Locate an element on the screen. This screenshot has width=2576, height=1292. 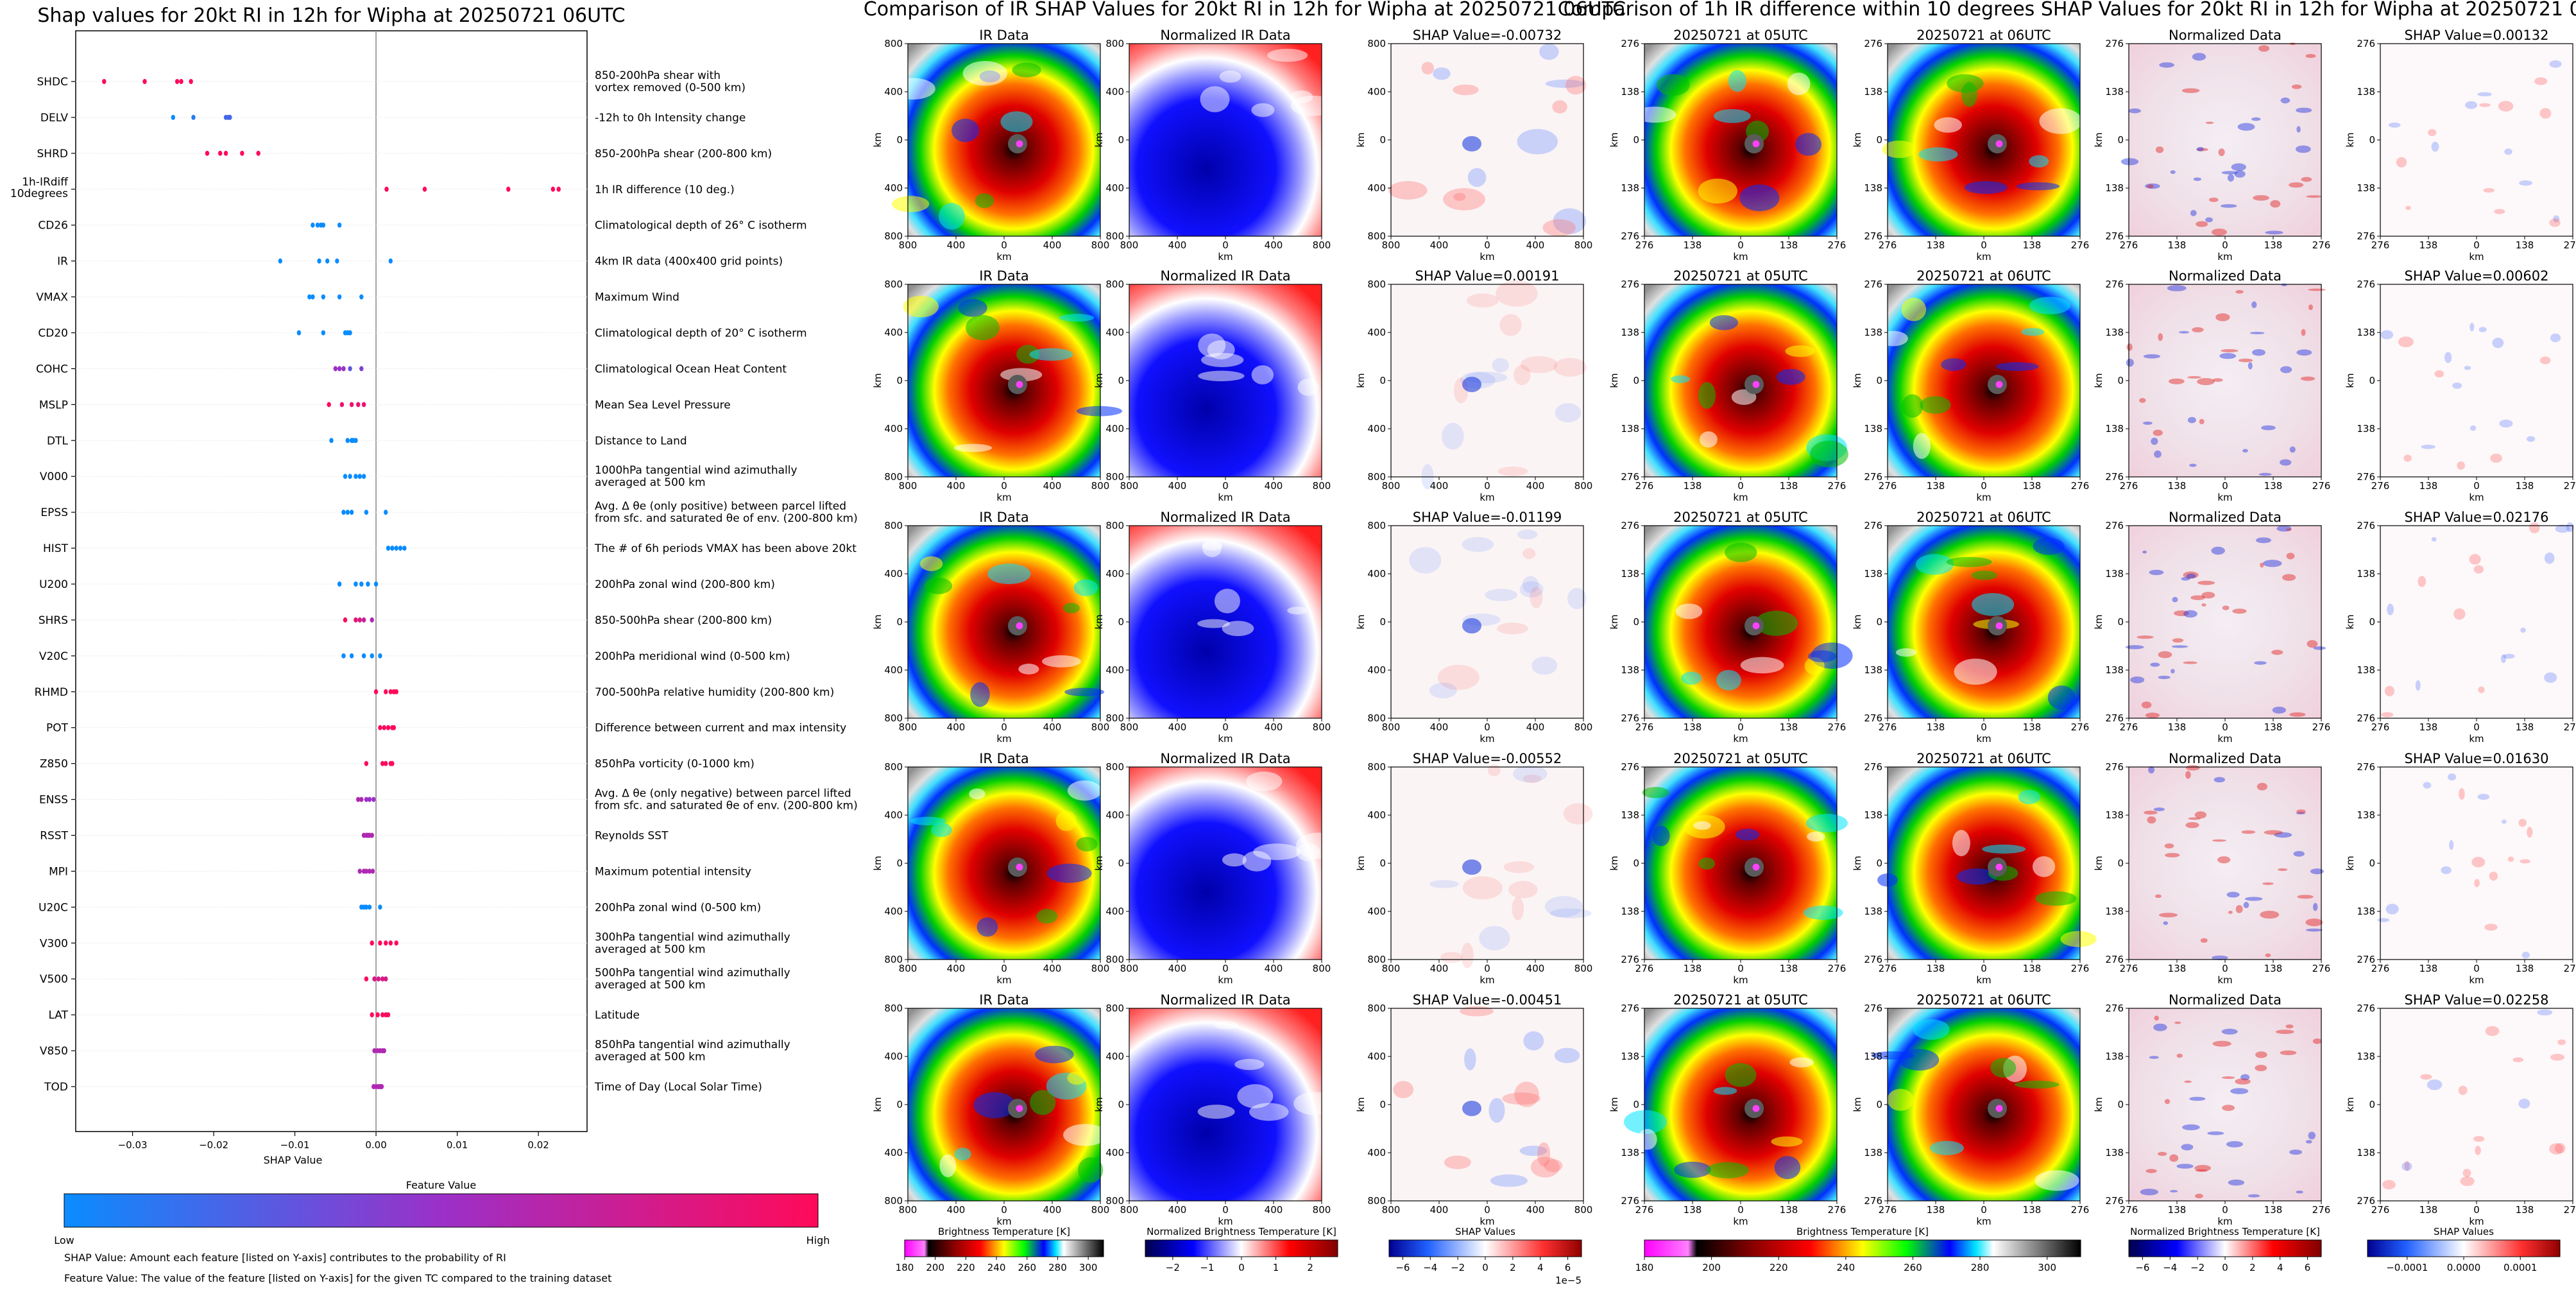
feature-label: U200 is located at coordinates (53, 584).